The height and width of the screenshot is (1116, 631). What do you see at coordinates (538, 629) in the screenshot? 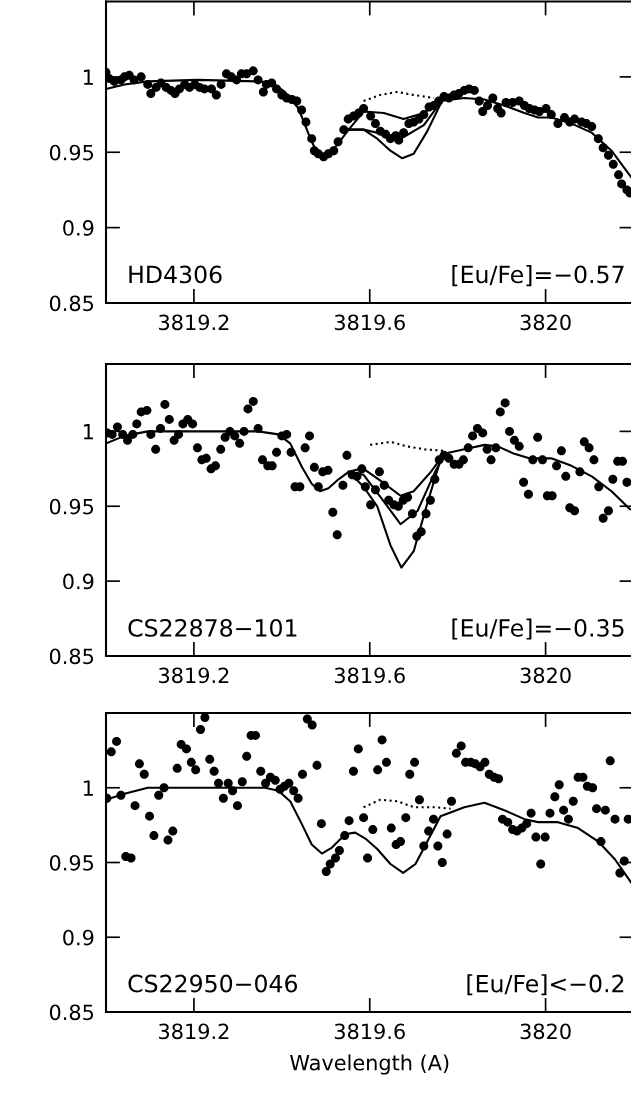
I see `annotation: [Eu/Fe]=−0.35` at bounding box center [538, 629].